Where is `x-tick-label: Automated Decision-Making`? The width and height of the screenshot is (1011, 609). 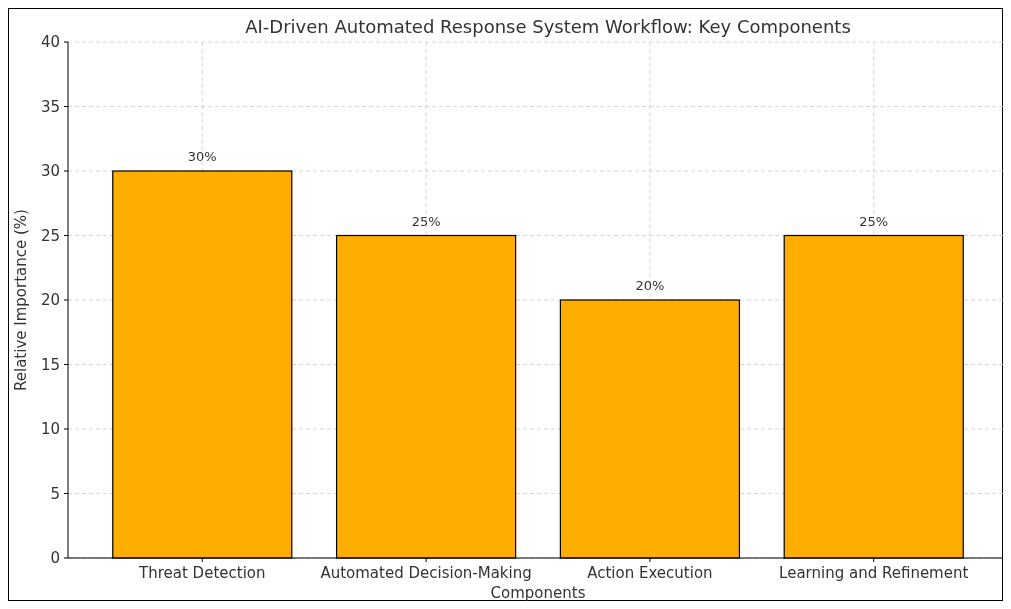 x-tick-label: Automated Decision-Making is located at coordinates (426, 573).